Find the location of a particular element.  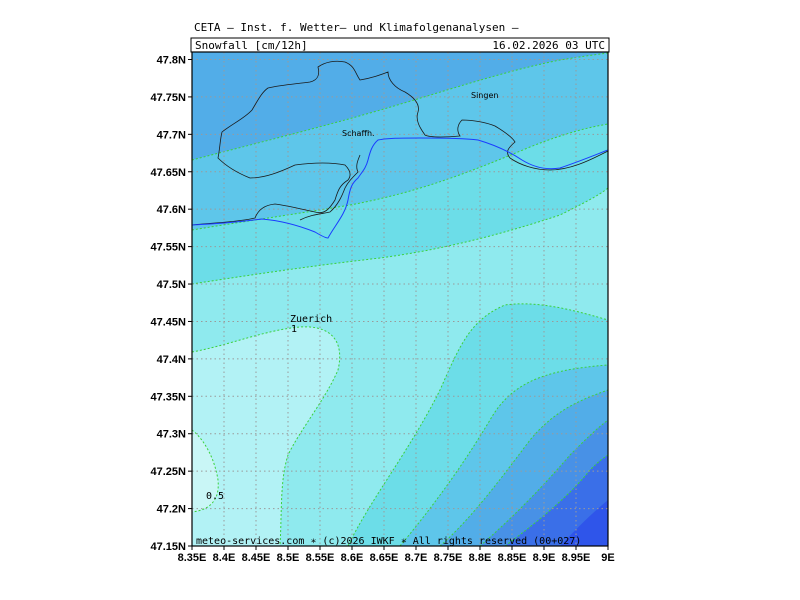

lon-label: 8.35E is located at coordinates (192, 558).